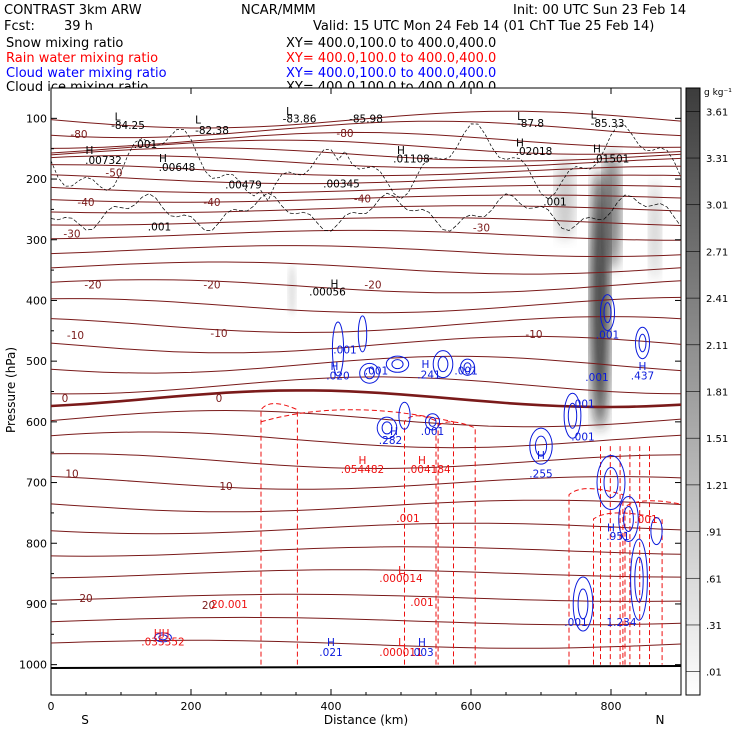  I want to click on y-tick-label: 400, so click(36, 300).